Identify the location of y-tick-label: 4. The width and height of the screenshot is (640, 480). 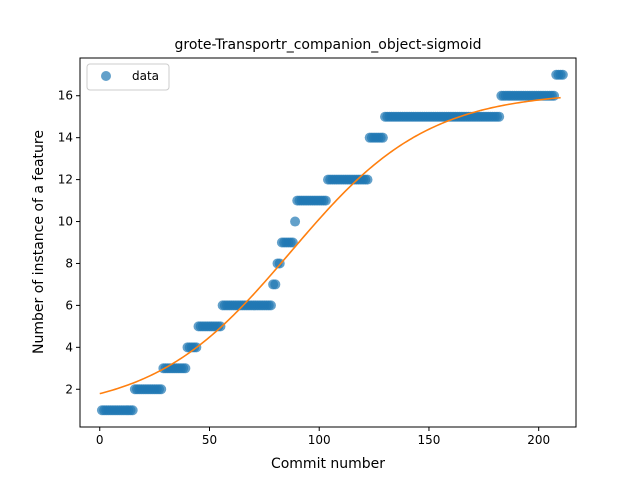
(69, 347).